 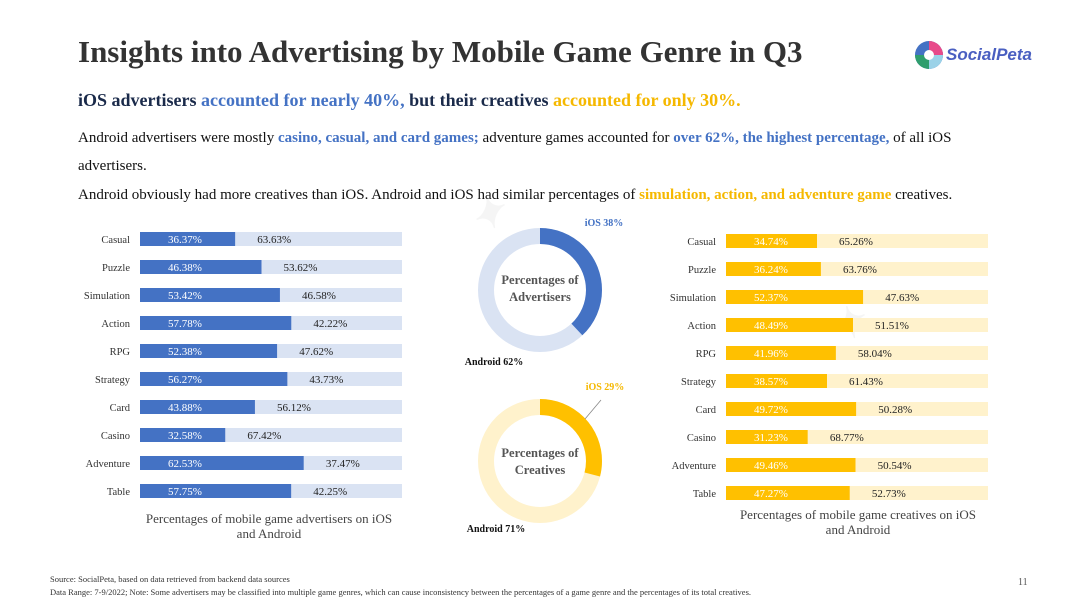 What do you see at coordinates (875, 354) in the screenshot?
I see `data-label-android: 58.04%` at bounding box center [875, 354].